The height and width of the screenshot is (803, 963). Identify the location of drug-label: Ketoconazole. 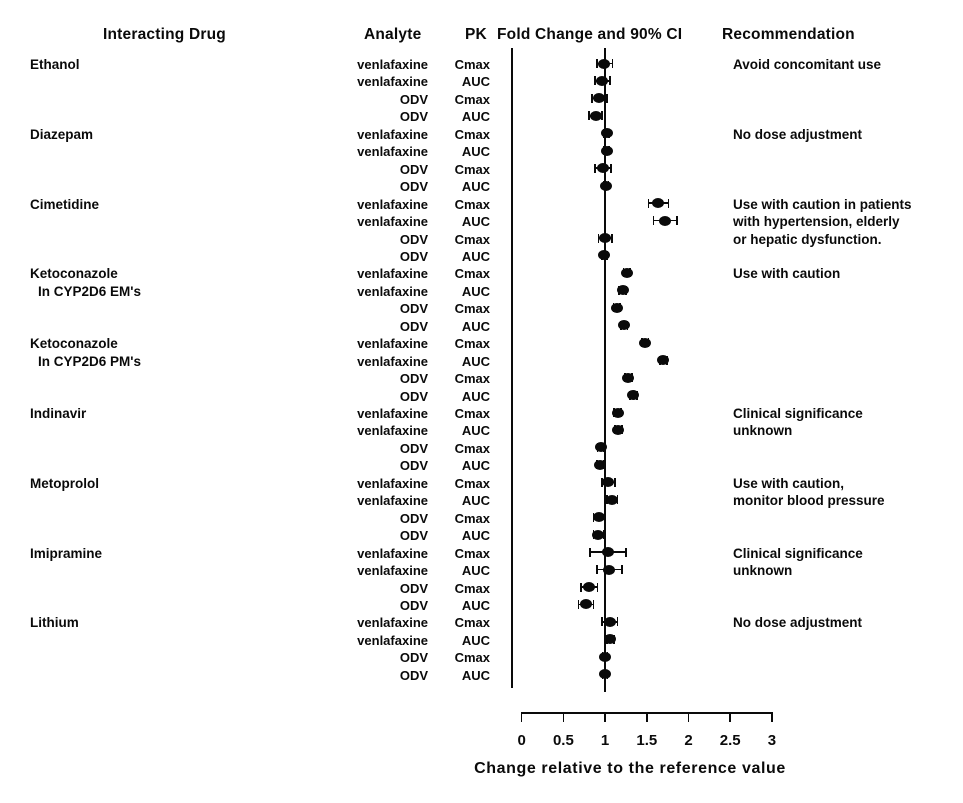
(74, 274).